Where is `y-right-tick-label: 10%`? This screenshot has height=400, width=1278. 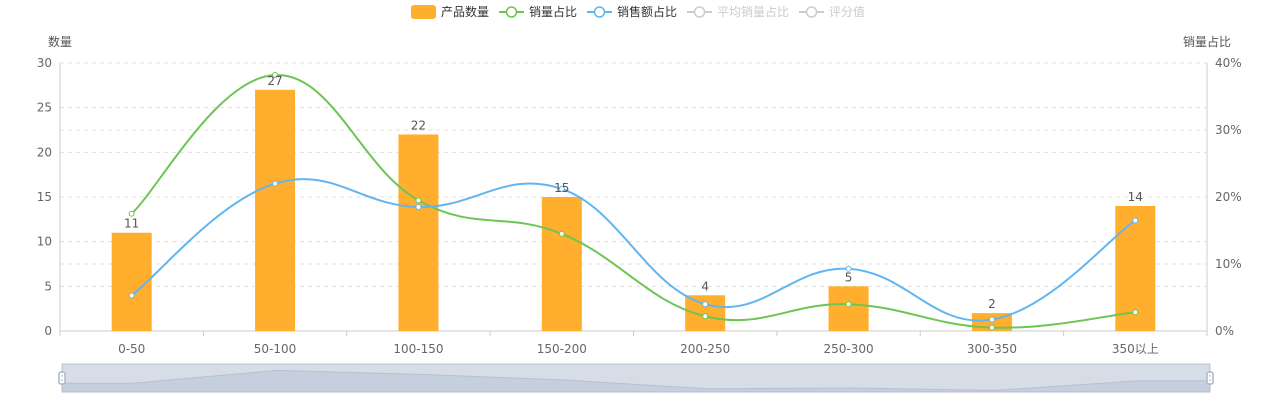 y-right-tick-label: 10% is located at coordinates (1228, 264).